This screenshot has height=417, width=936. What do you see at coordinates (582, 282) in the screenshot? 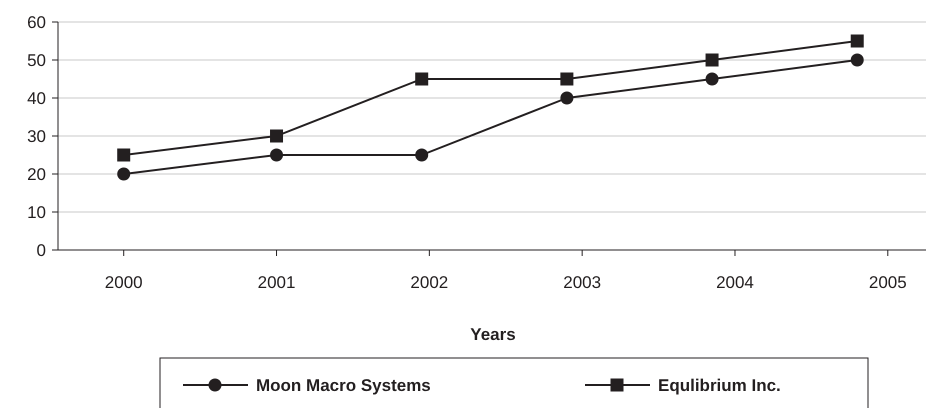
I see `x-tick-label: 2003` at bounding box center [582, 282].